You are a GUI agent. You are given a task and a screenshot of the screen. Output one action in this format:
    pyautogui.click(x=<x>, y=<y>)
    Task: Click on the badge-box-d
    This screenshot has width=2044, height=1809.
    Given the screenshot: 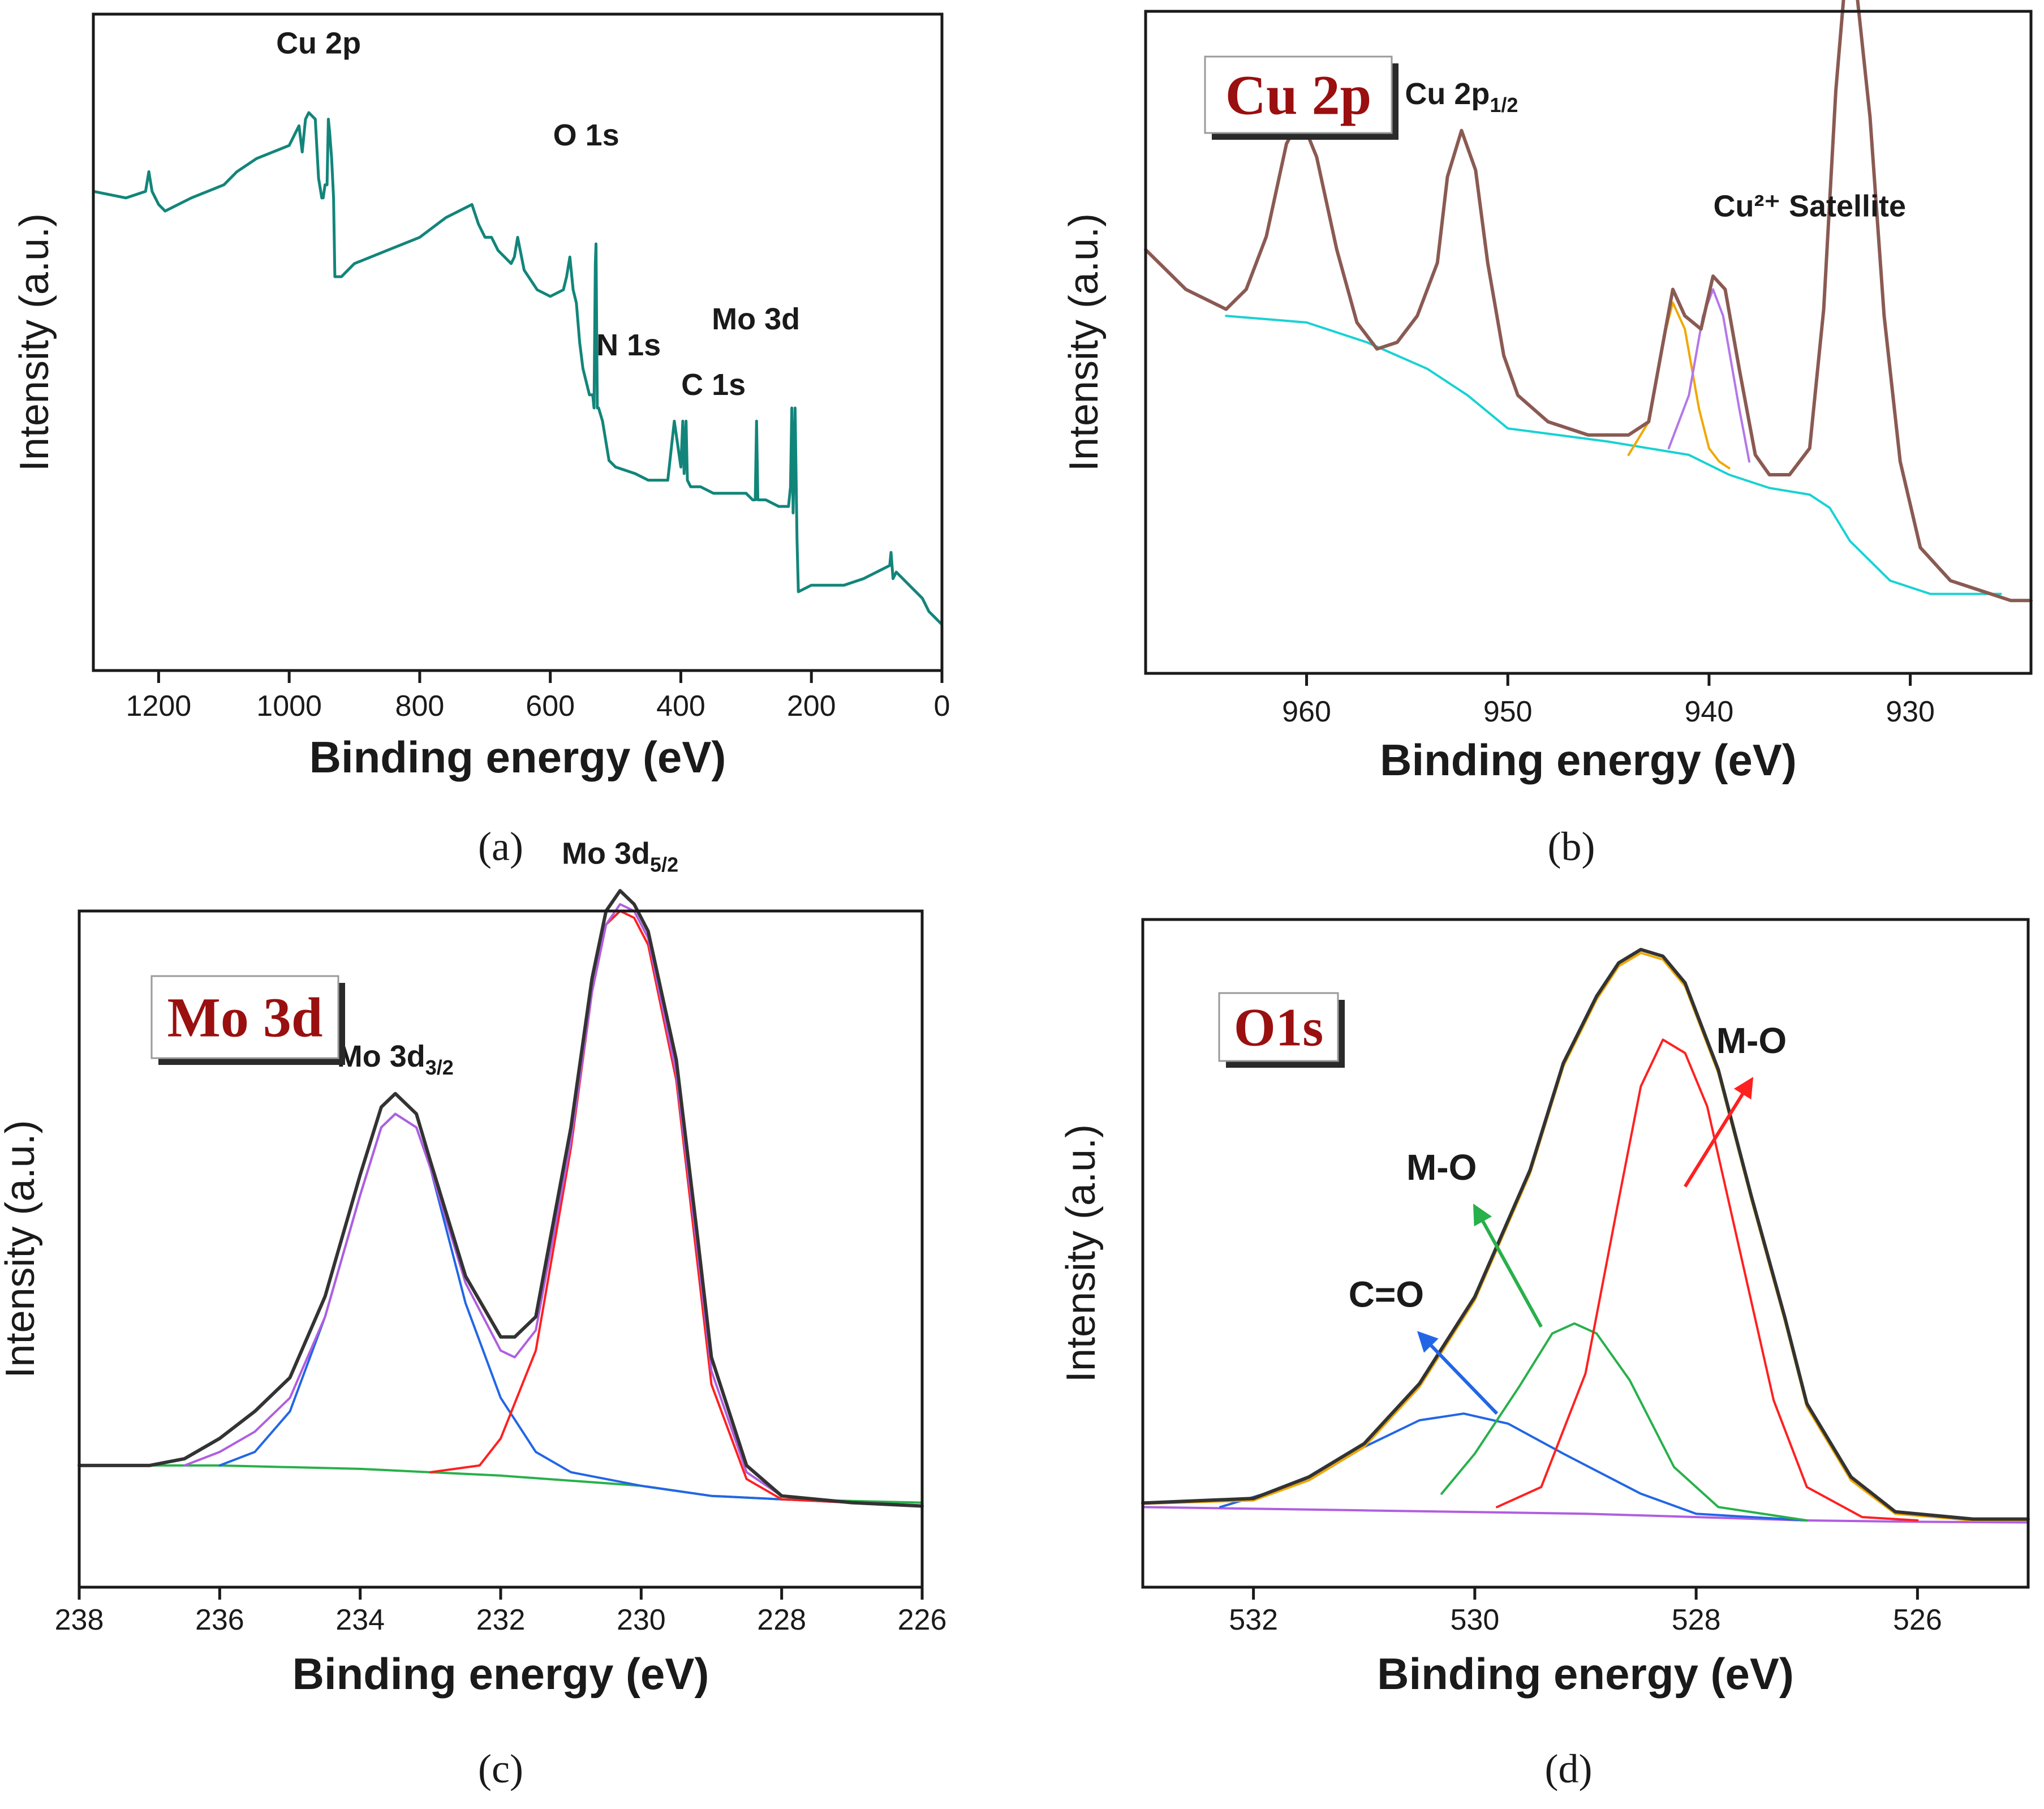 What is the action you would take?
    pyautogui.click(x=1278, y=1027)
    